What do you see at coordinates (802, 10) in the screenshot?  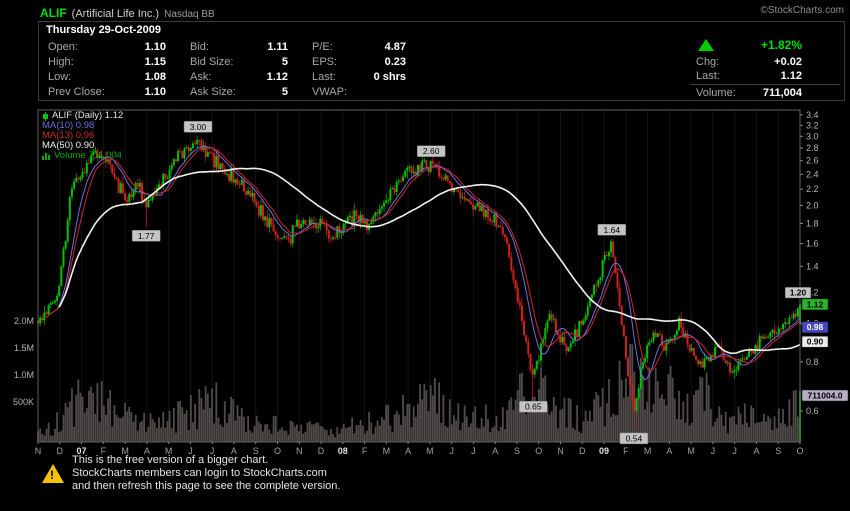 I see `stockcharts-copyright-link: ©StockCharts.com` at bounding box center [802, 10].